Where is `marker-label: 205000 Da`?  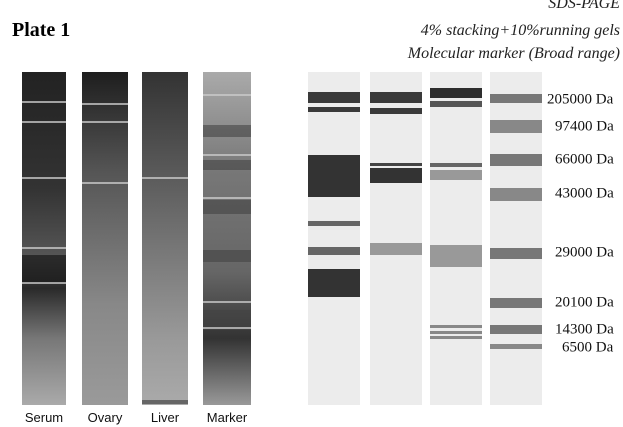
marker-label: 205000 Da is located at coordinates (580, 99).